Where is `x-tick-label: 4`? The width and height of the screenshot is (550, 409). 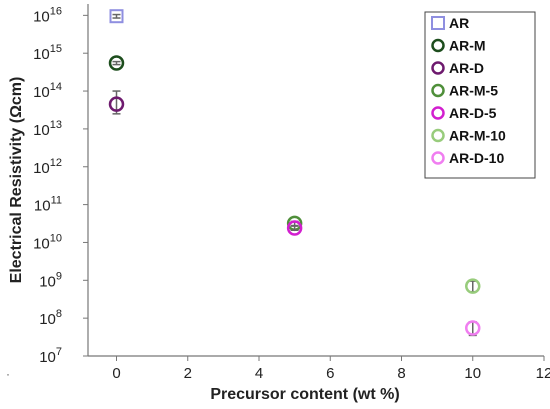 x-tick-label: 4 is located at coordinates (259, 373).